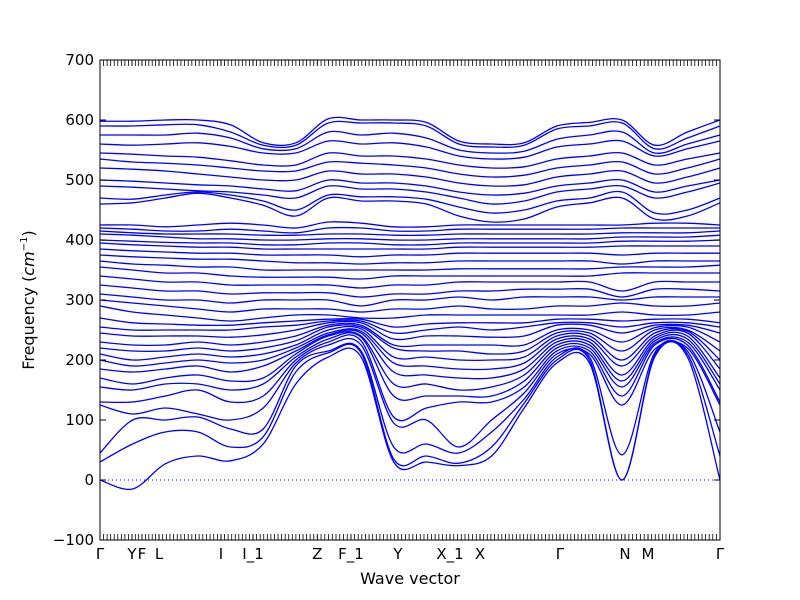 This screenshot has height=600, width=800. Describe the element at coordinates (89, 480) in the screenshot. I see `y-tick-label: 0` at that location.